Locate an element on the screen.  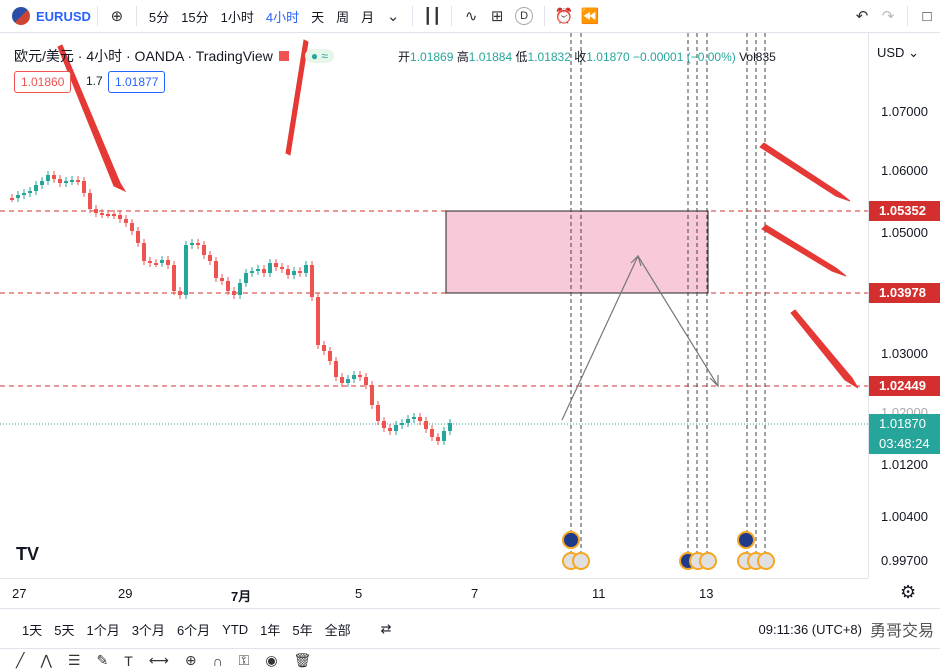
range-6m: 6个月 is located at coordinates (193, 630).